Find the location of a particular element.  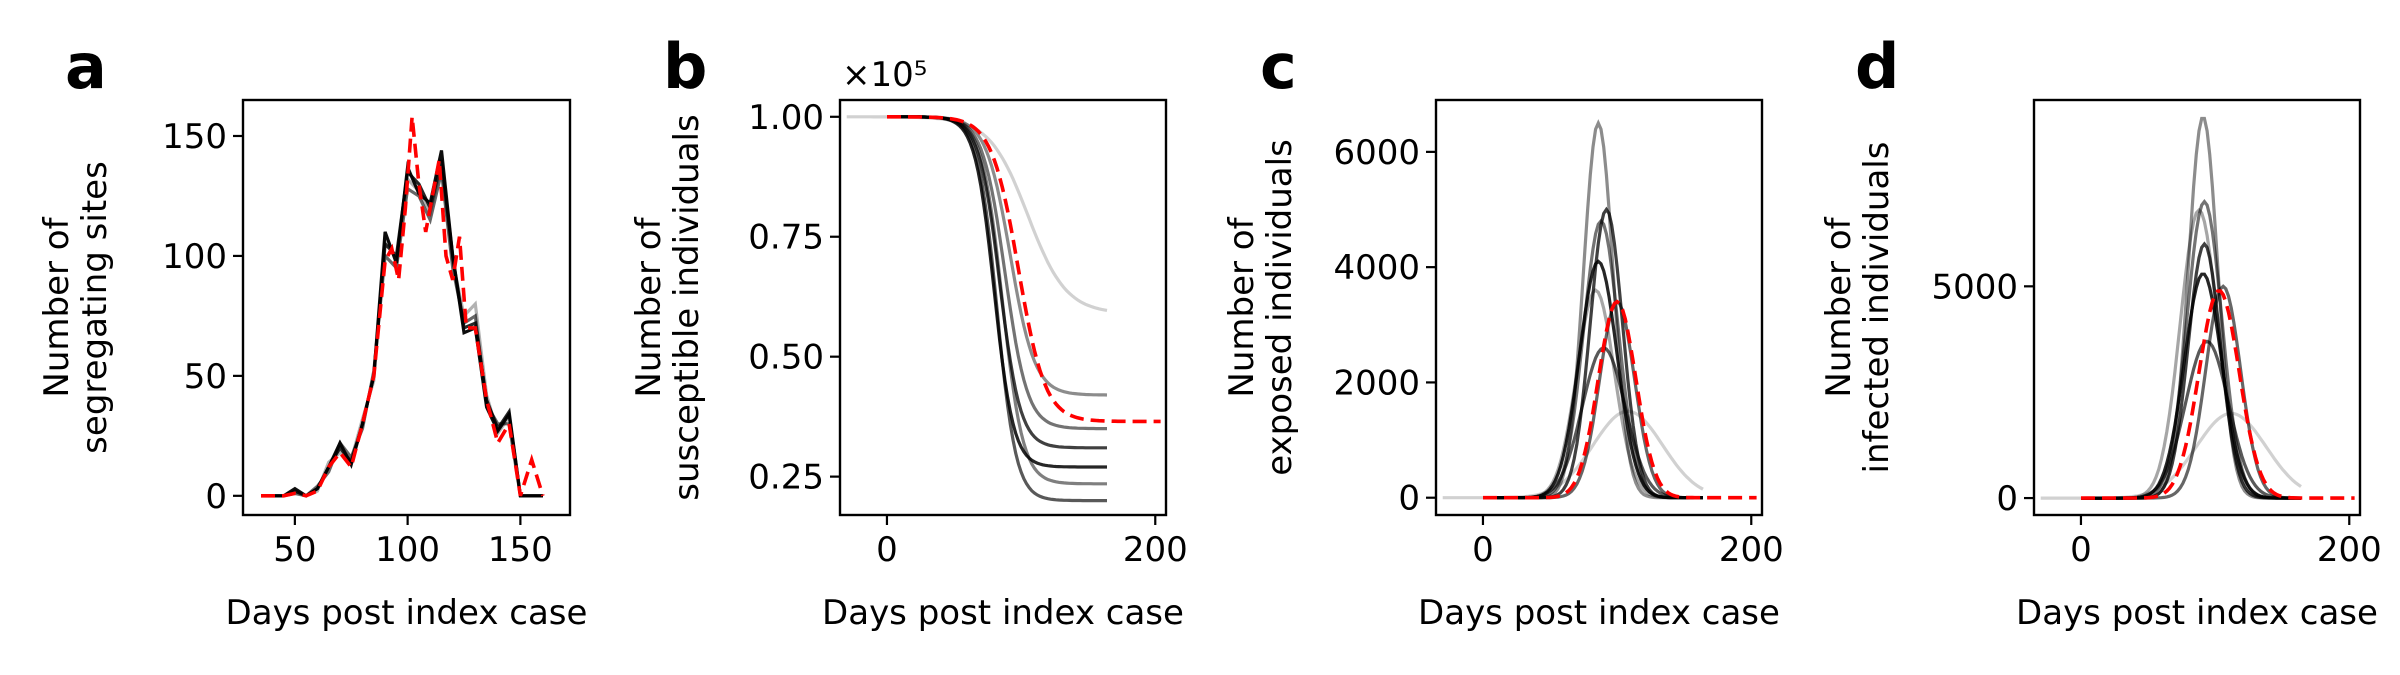

axes-frame-a is located at coordinates (406, 307).